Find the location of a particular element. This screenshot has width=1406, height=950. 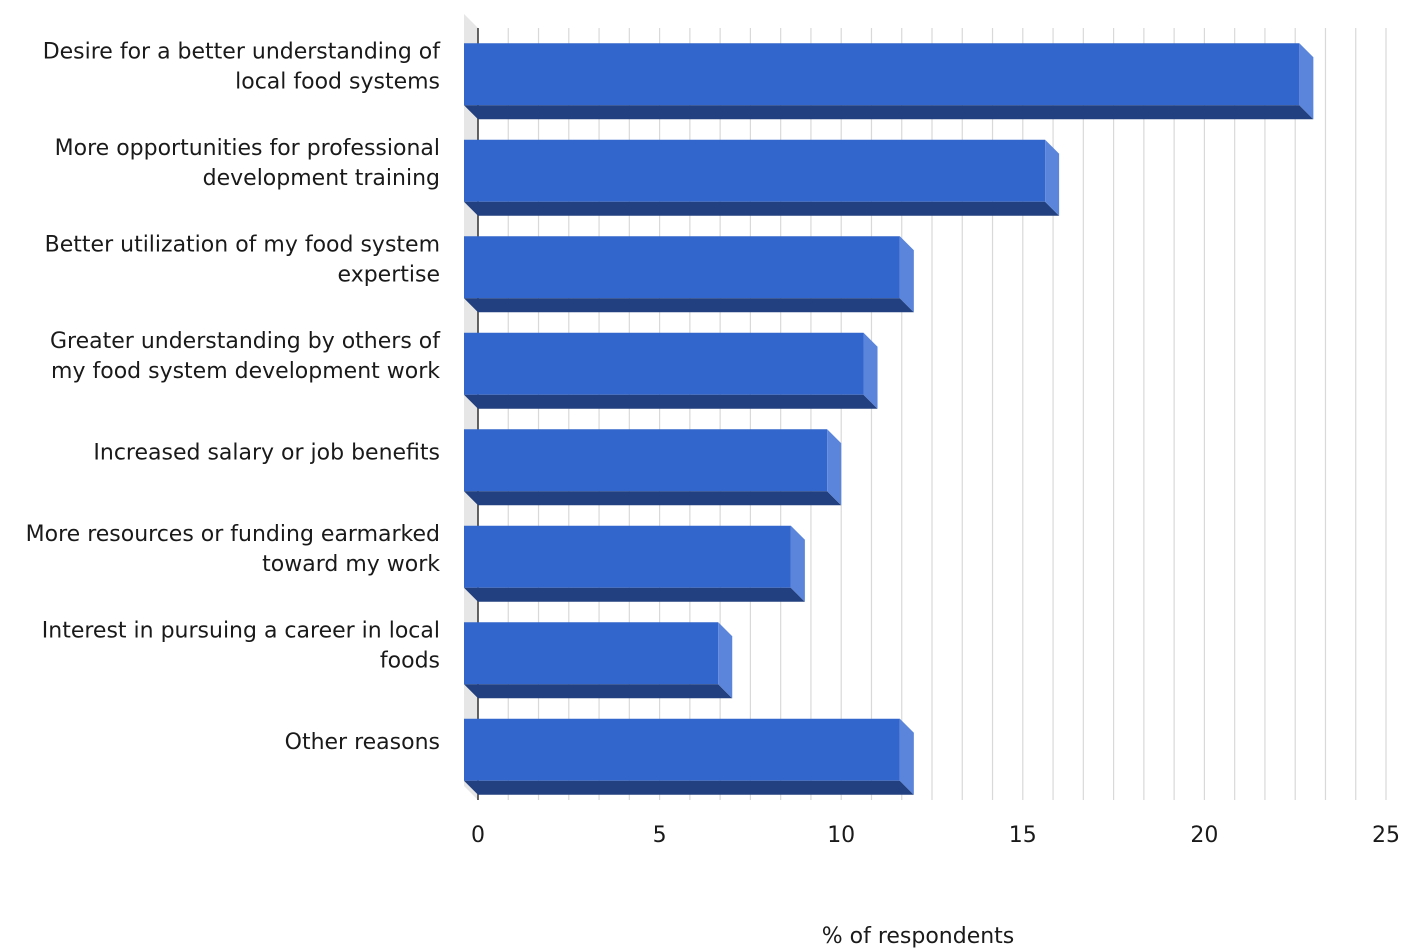

category-label-line: expertise is located at coordinates (389, 274).